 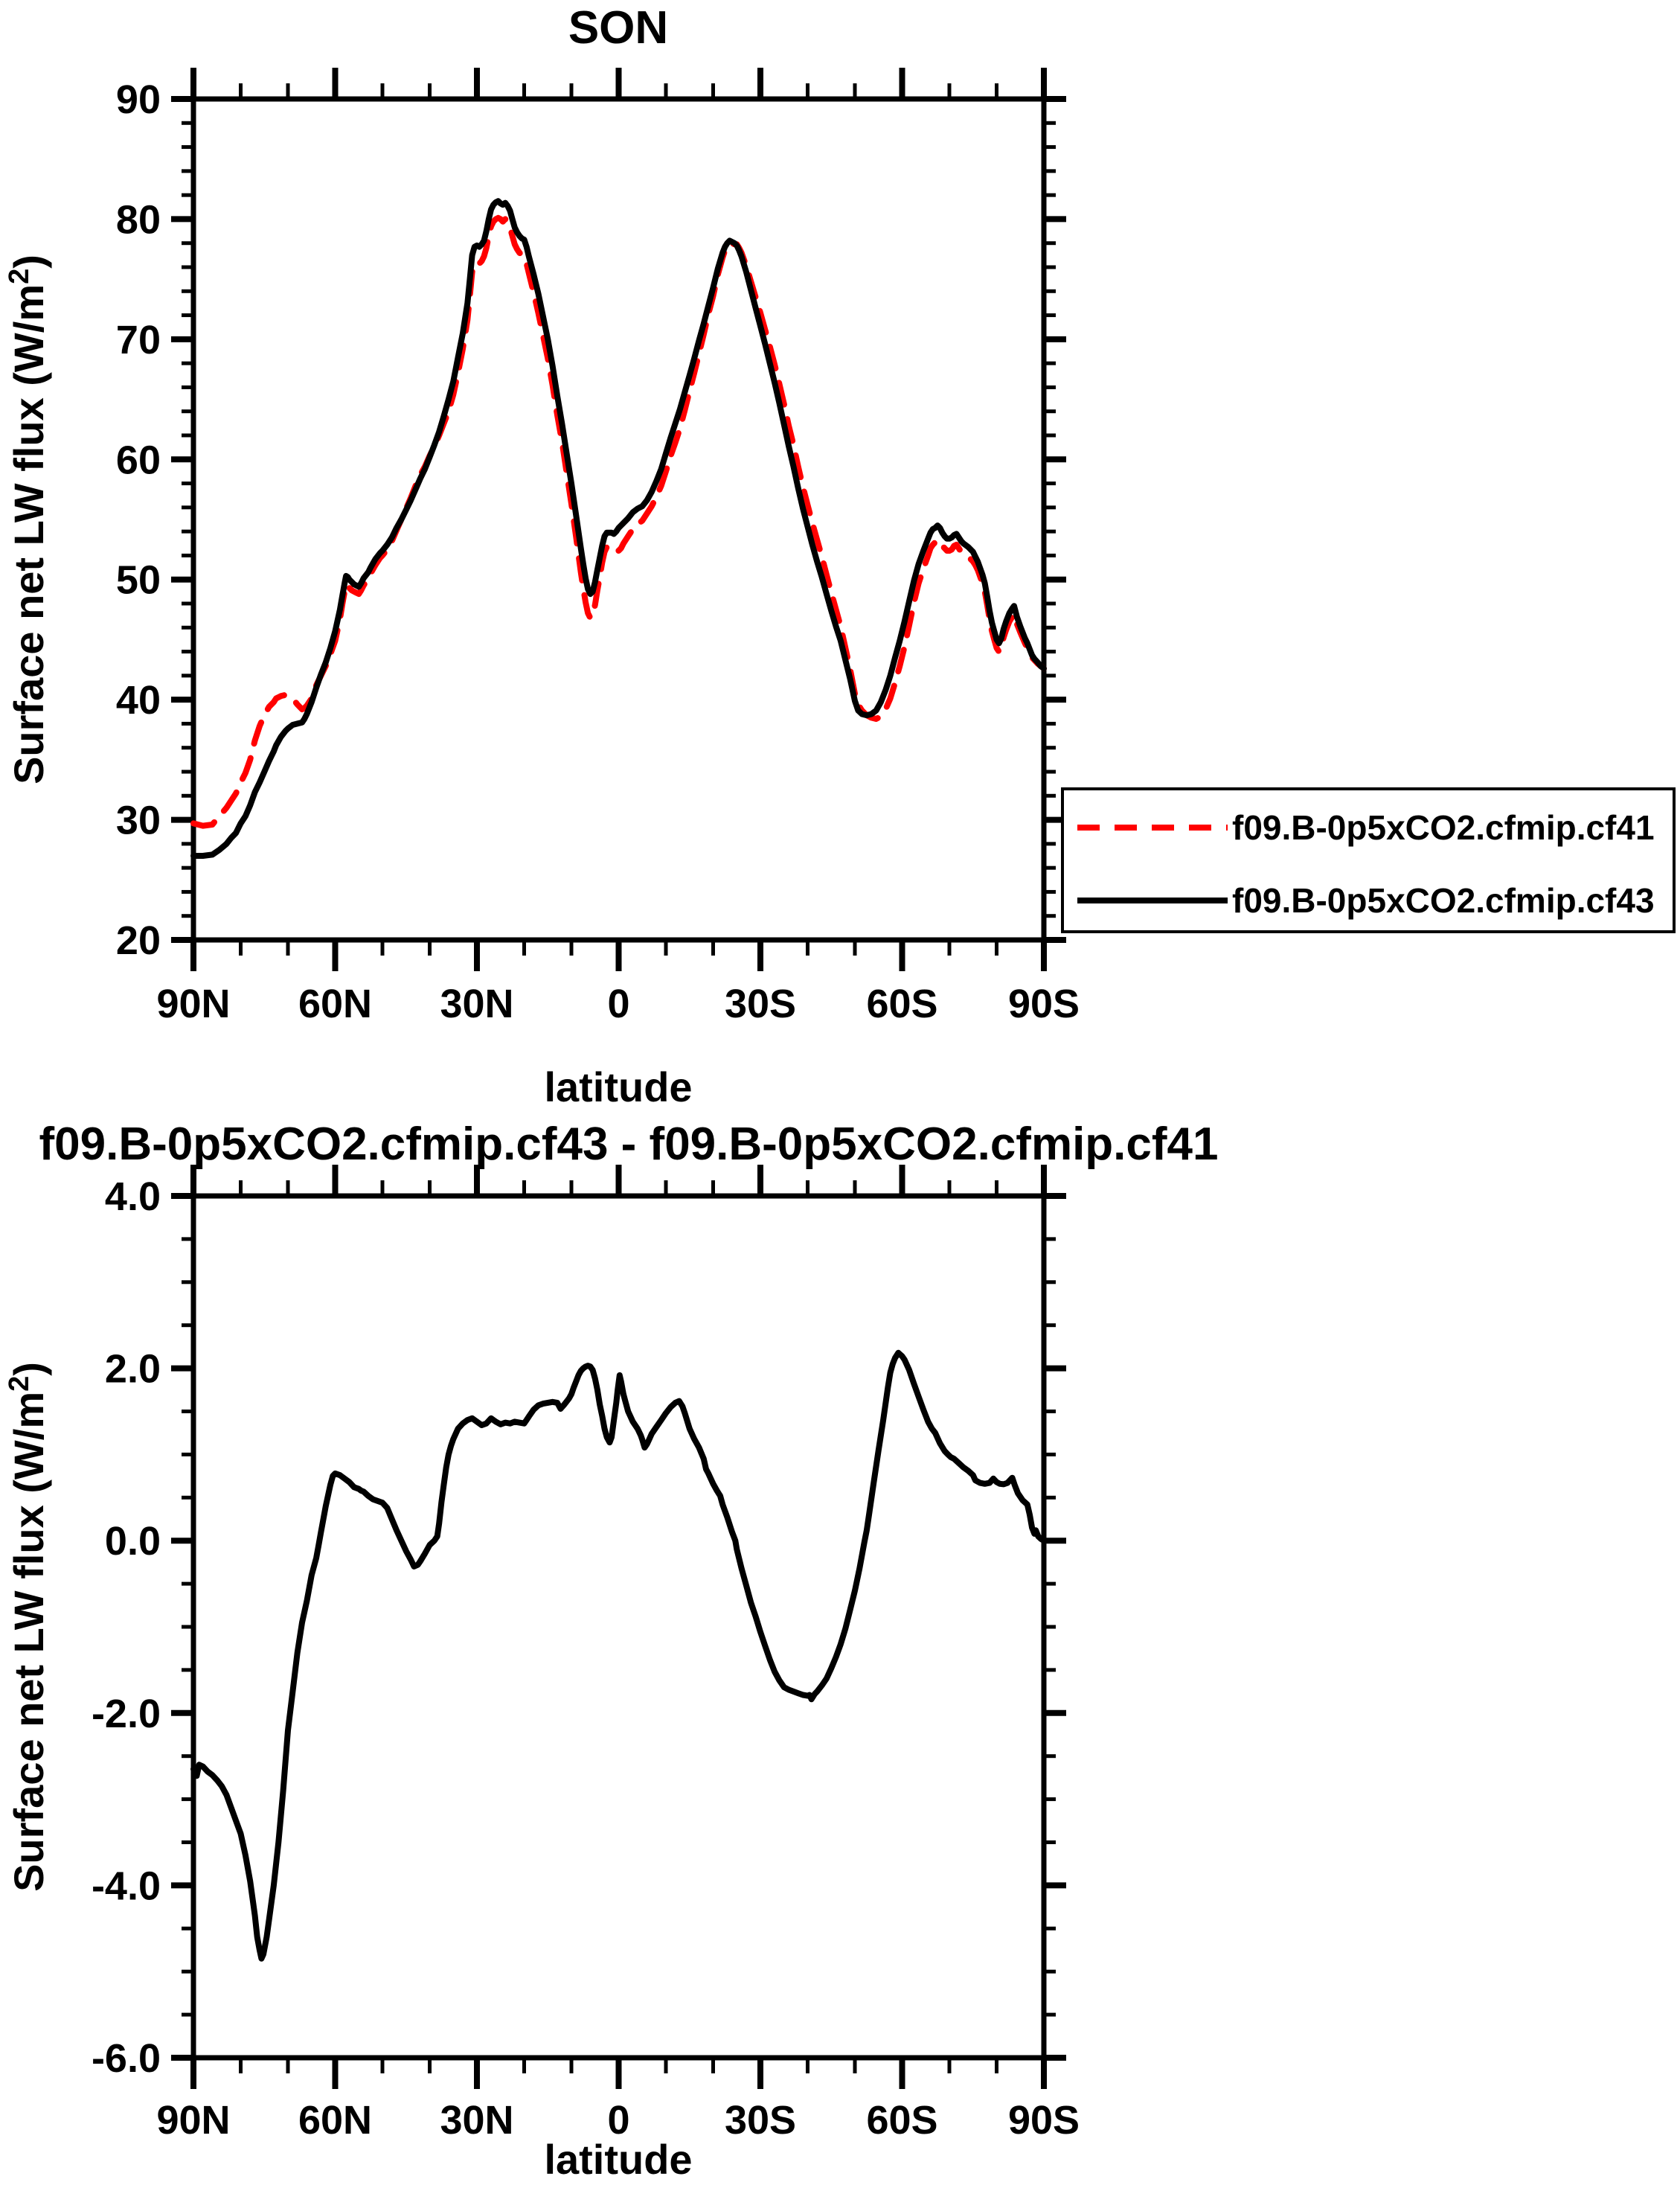 I want to click on bottom-y-axis-title: Surface net LW flux (W/m2), so click(x=28, y=1627).